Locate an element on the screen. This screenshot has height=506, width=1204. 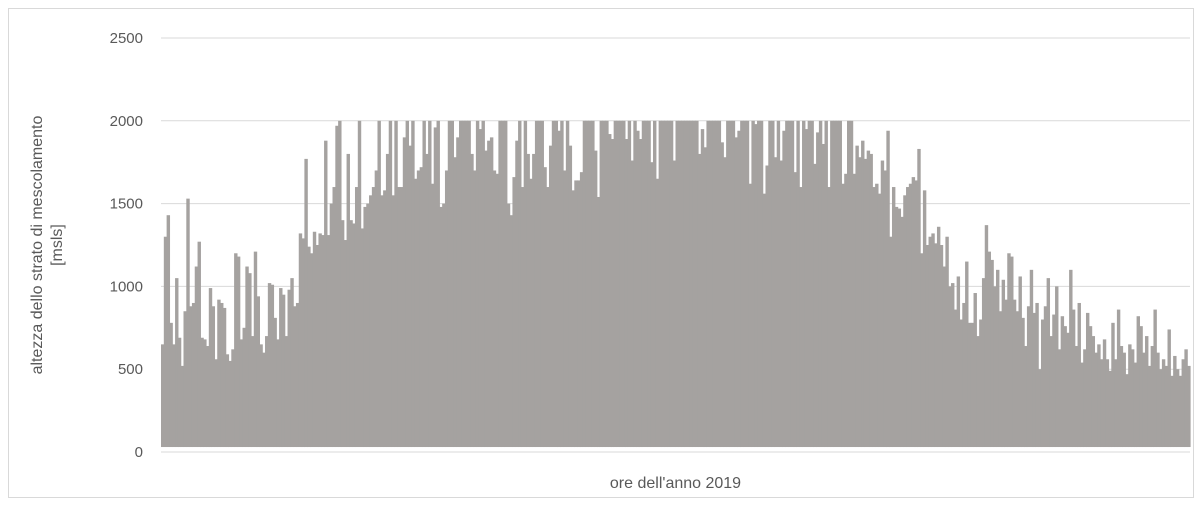
y-tick-label: 1500 is located at coordinates (126, 204).